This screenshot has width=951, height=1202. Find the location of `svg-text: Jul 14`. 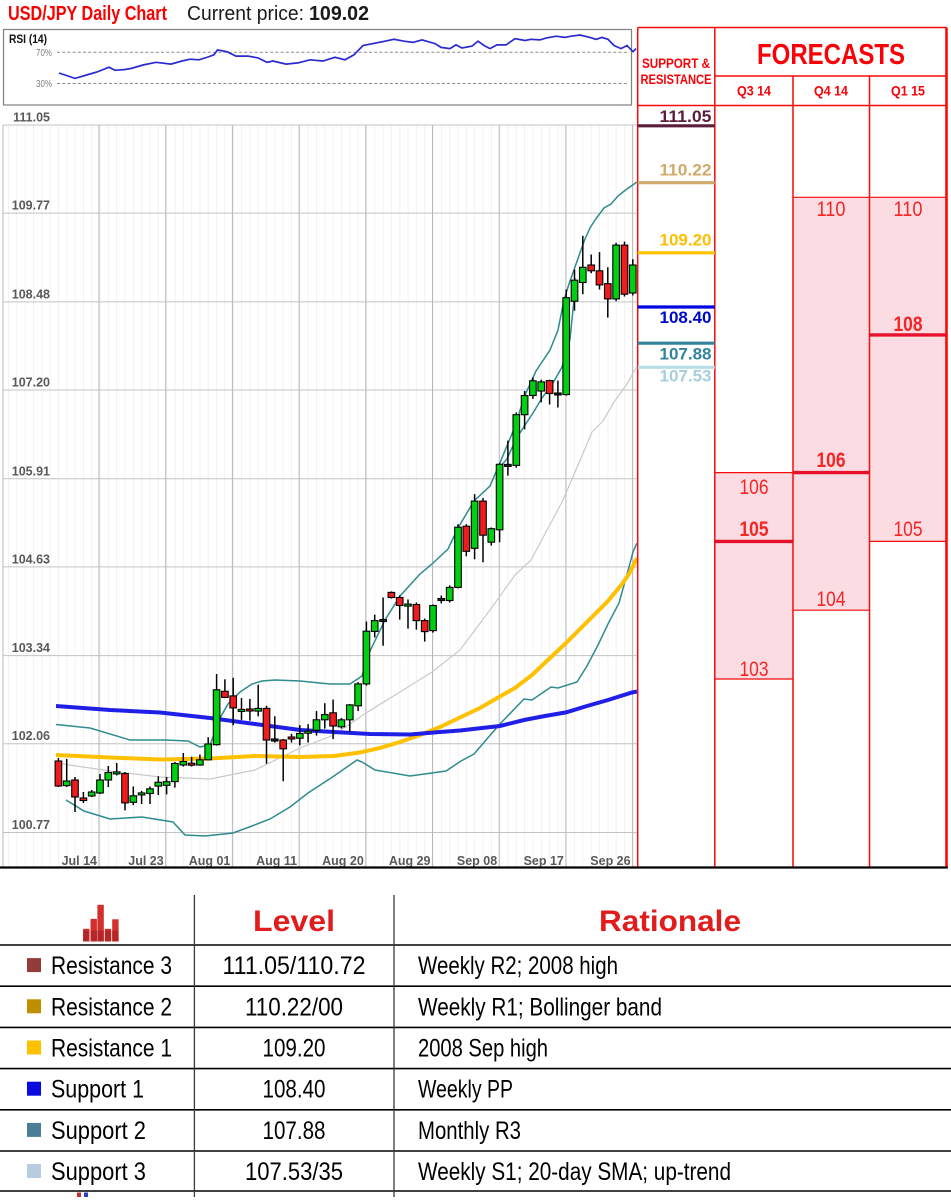

svg-text: Jul 14 is located at coordinates (79, 861).